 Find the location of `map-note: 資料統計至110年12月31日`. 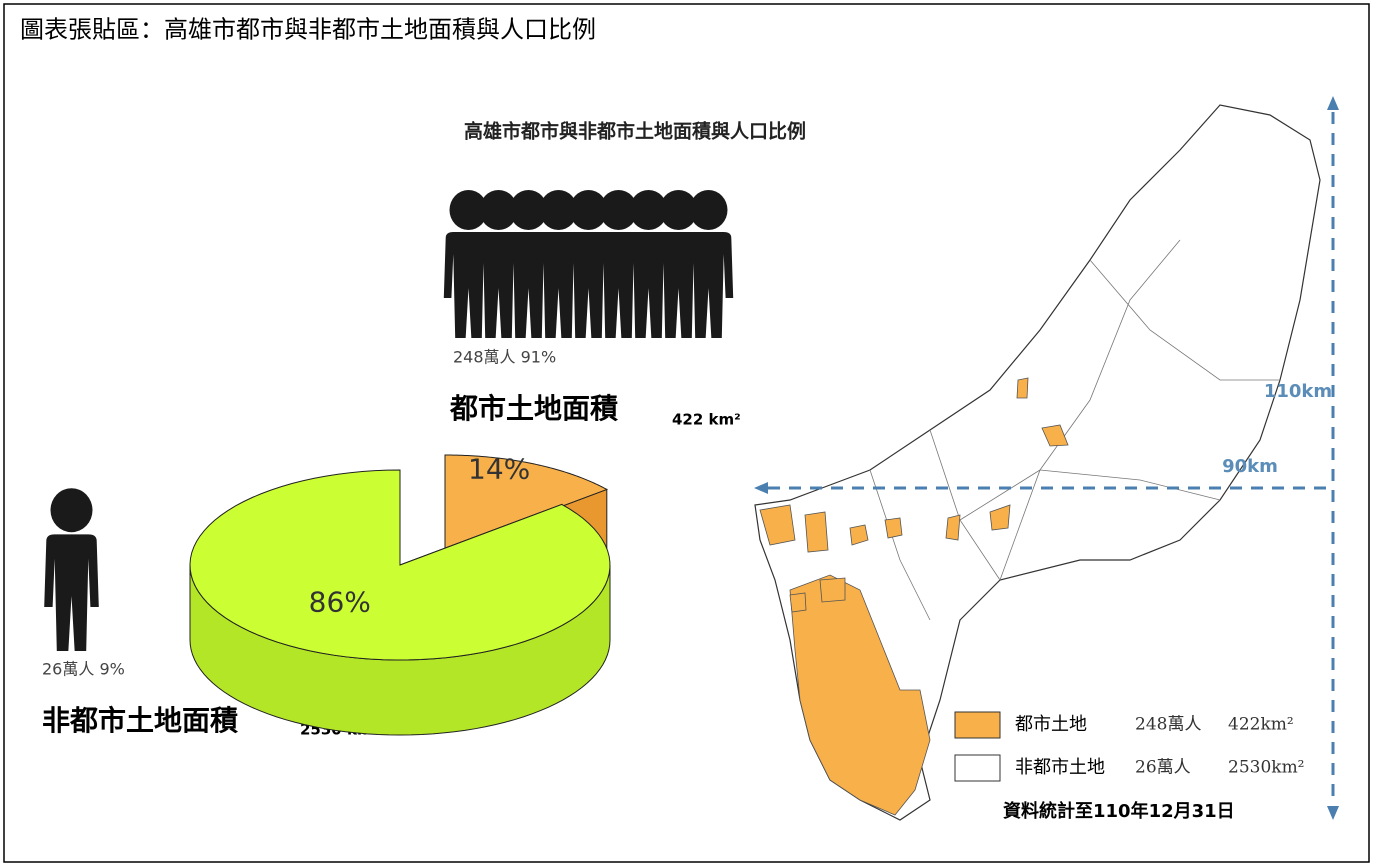

map-note: 資料統計至110年12月31日 is located at coordinates (1119, 811).